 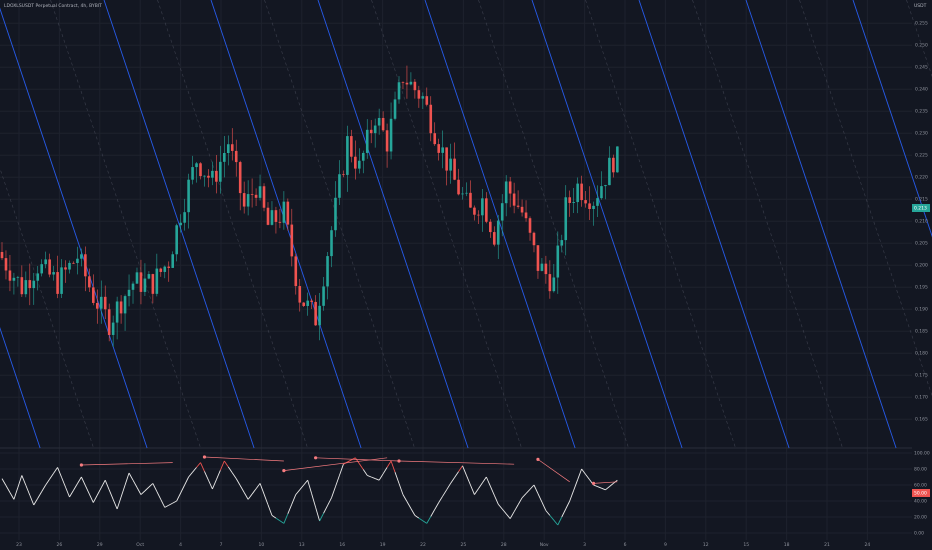 What do you see at coordinates (921, 178) in the screenshot?
I see `price-tick-label: 0.220` at bounding box center [921, 178].